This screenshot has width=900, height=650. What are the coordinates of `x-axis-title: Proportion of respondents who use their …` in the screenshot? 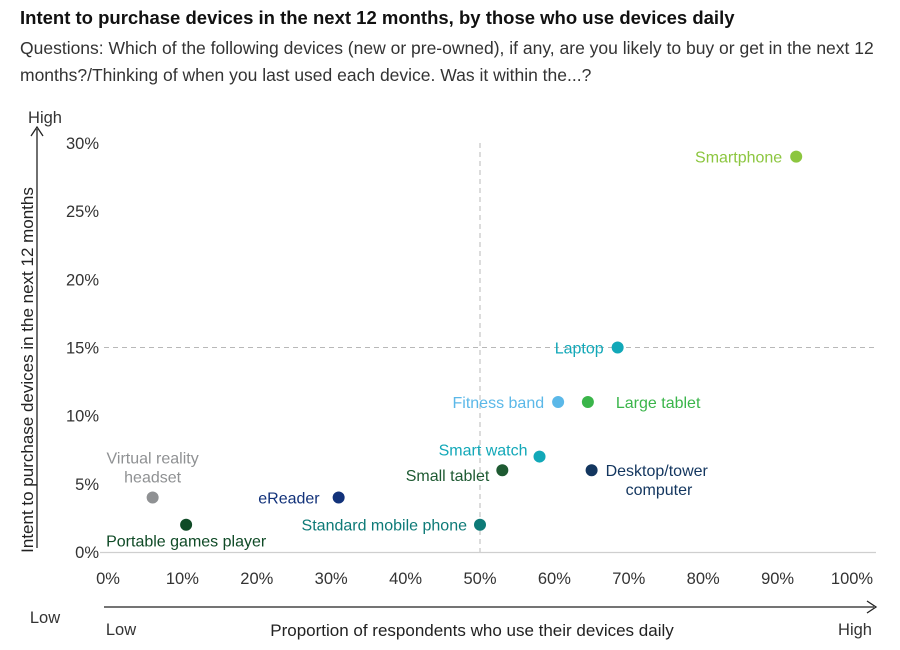 It's located at (472, 630).